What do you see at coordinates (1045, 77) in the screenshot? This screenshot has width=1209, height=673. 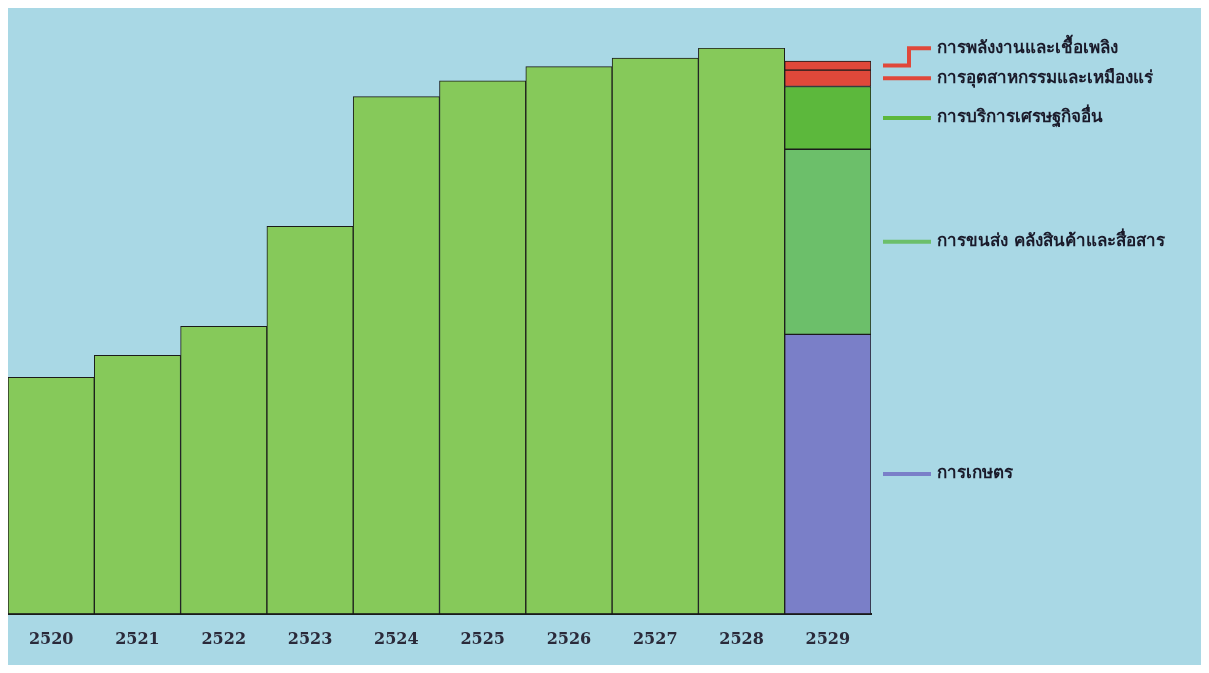 I see `legend-label: การอุตสาหกรรมและเหมืองแร่` at bounding box center [1045, 77].